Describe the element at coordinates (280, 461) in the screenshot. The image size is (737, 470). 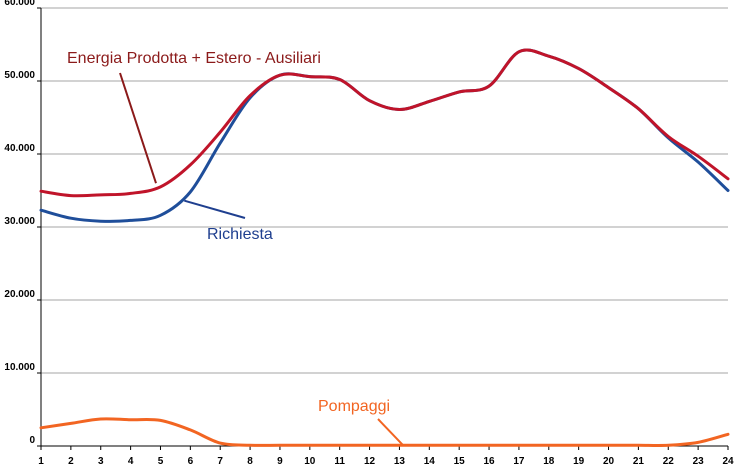
I see `x-tick-label-8: 9` at that location.